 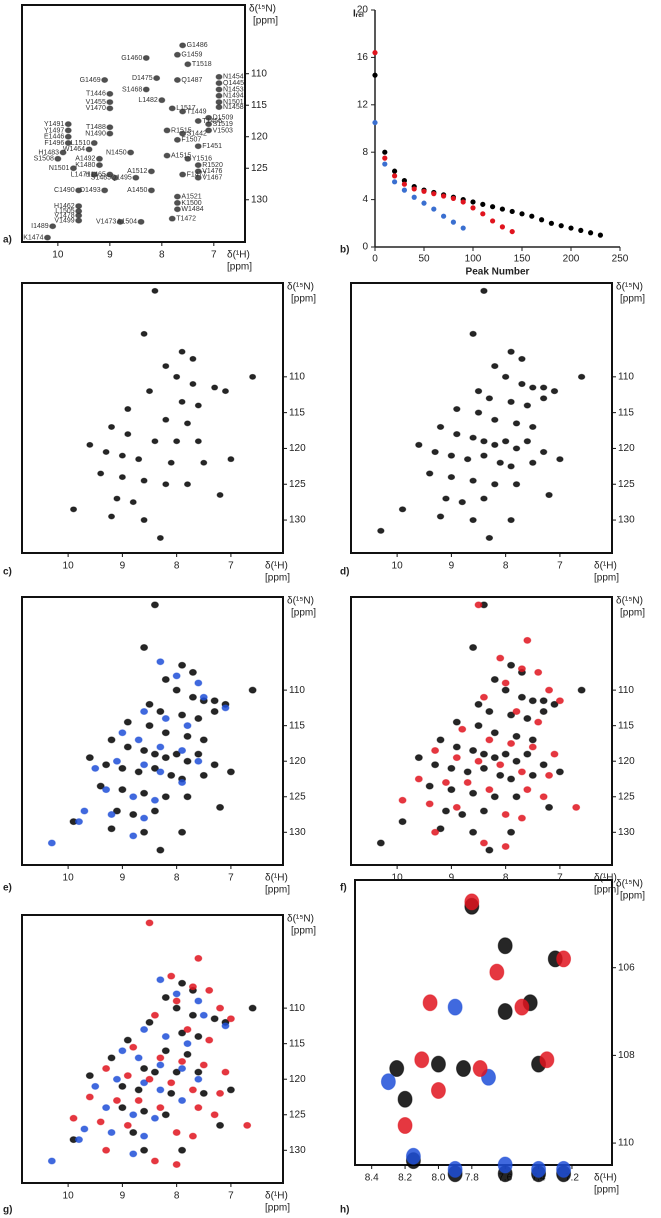 What do you see at coordinates (365, 199) in the screenshot?
I see `y-tick-label: 4` at bounding box center [365, 199].